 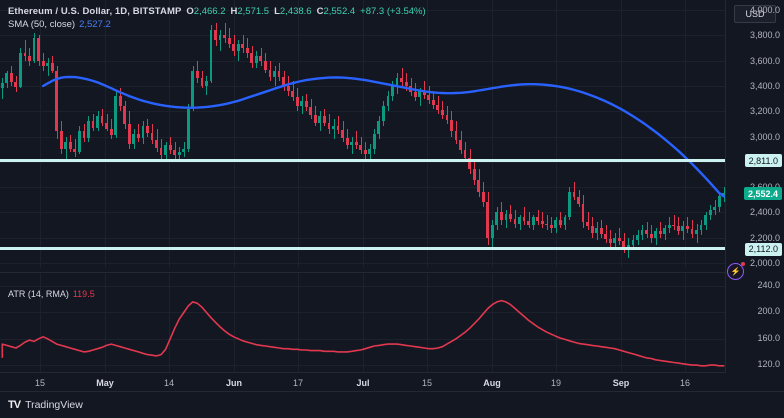 What do you see at coordinates (234, 11) in the screenshot?
I see `high-key: H` at bounding box center [234, 11].